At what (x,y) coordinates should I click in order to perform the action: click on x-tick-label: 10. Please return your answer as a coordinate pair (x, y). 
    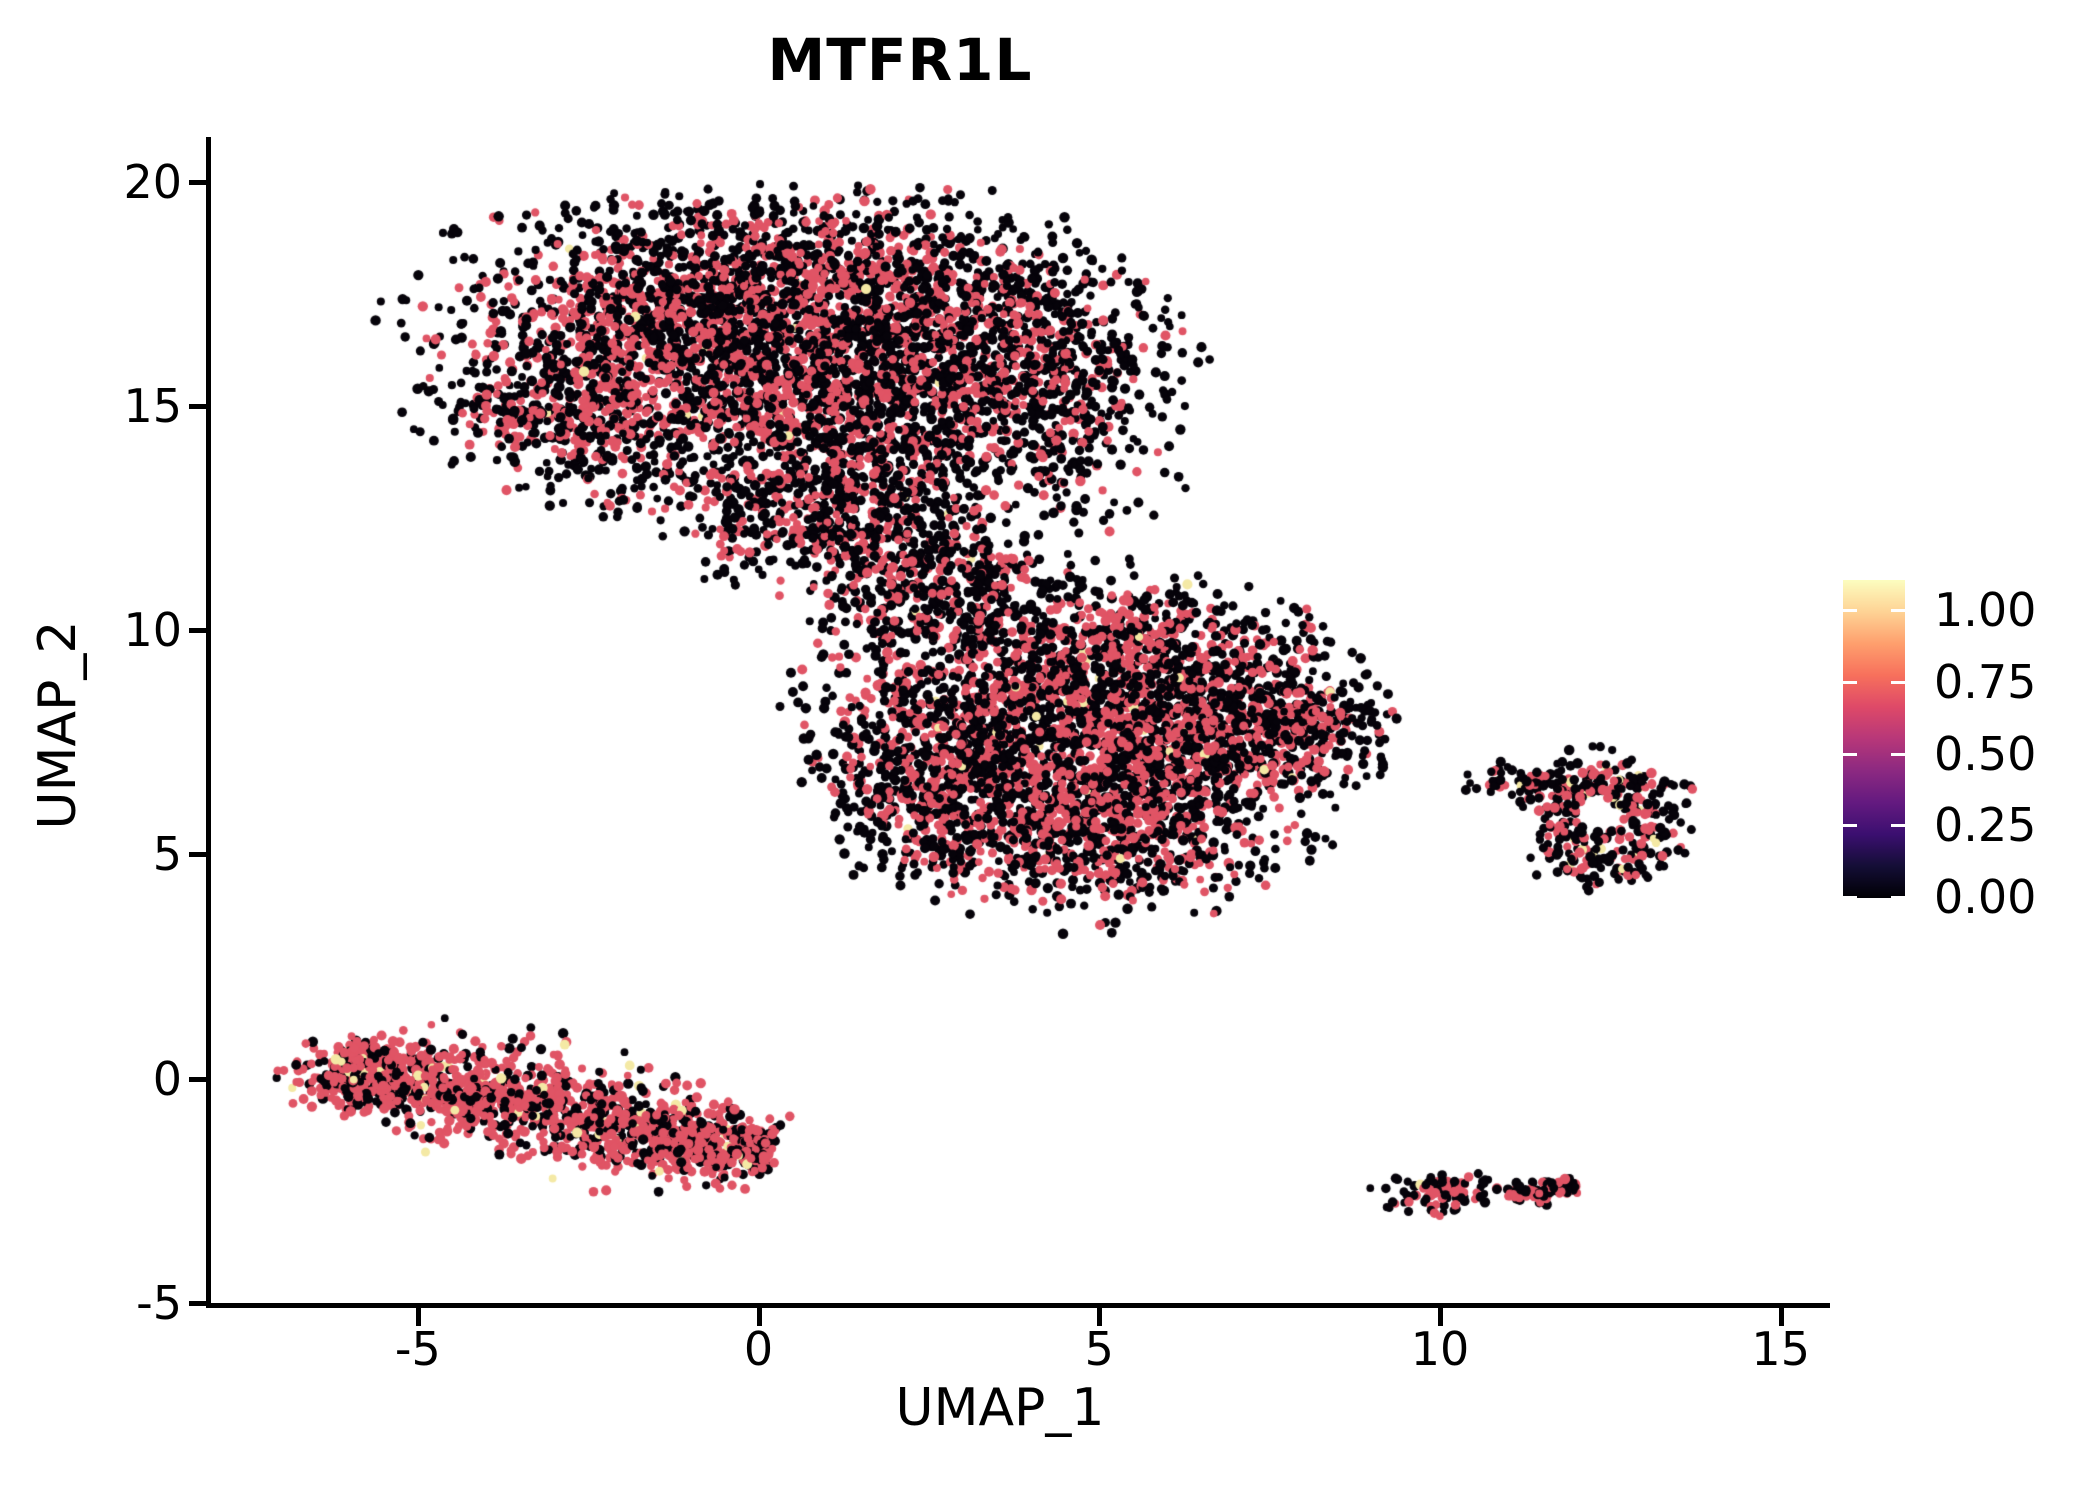
    Looking at the image, I should click on (1440, 1349).